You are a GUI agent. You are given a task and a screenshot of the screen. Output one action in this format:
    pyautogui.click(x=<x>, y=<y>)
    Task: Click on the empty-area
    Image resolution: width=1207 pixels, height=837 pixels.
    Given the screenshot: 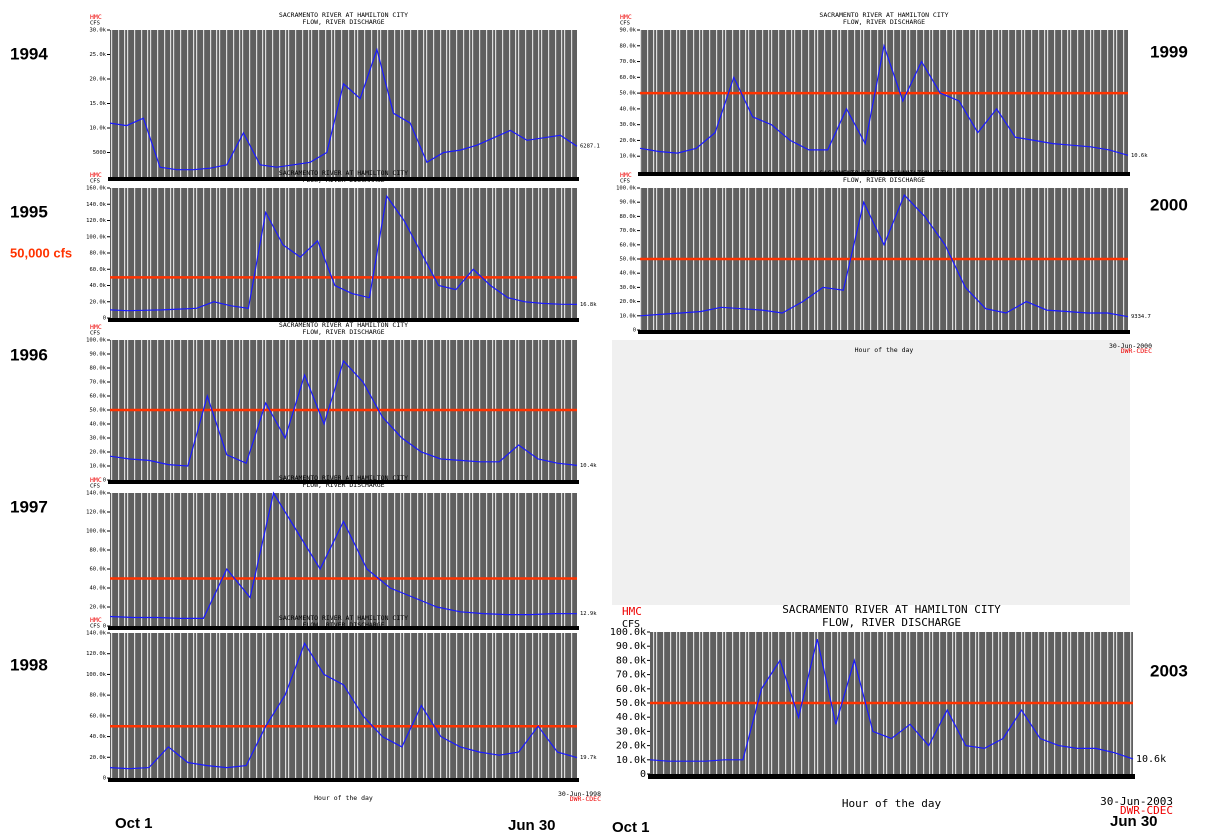 What is the action you would take?
    pyautogui.click(x=871, y=472)
    